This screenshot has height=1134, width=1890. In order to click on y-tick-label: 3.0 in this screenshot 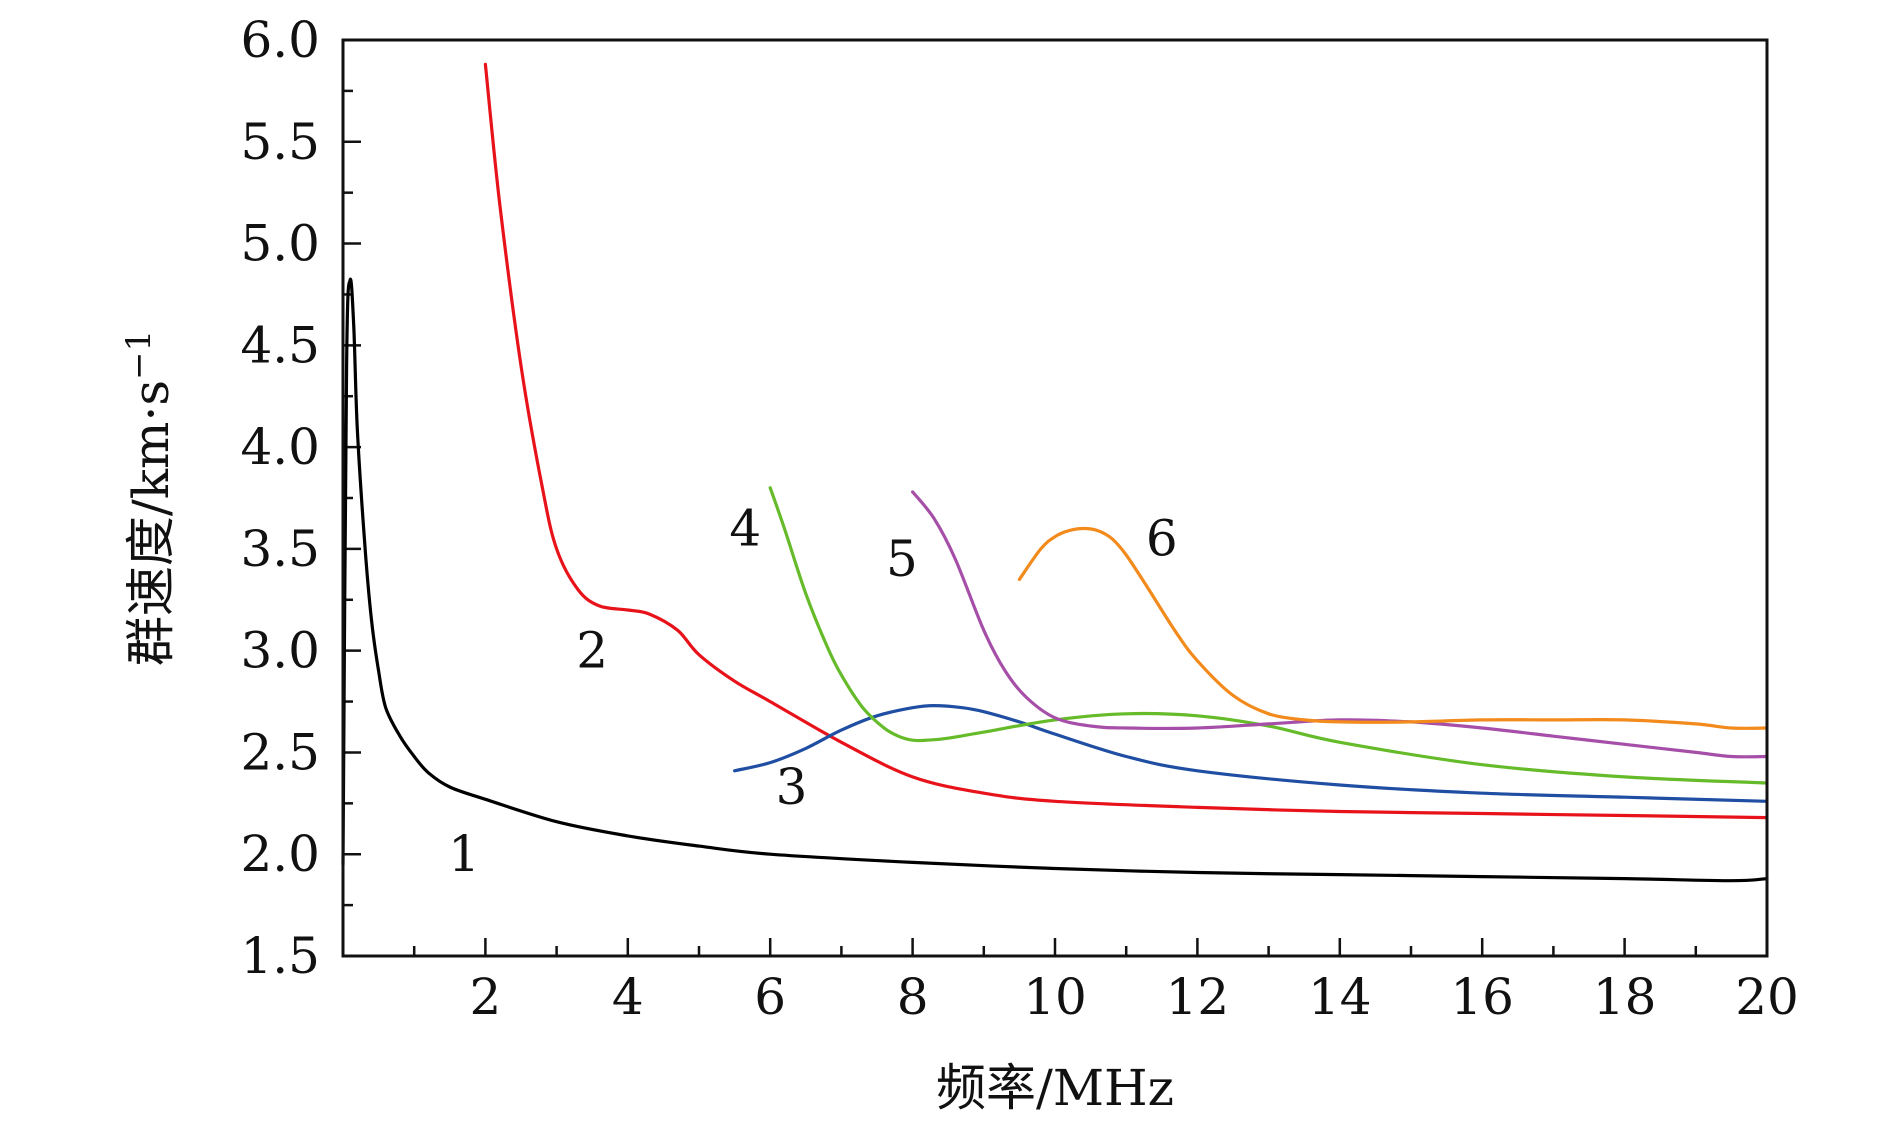, I will do `click(280, 651)`.